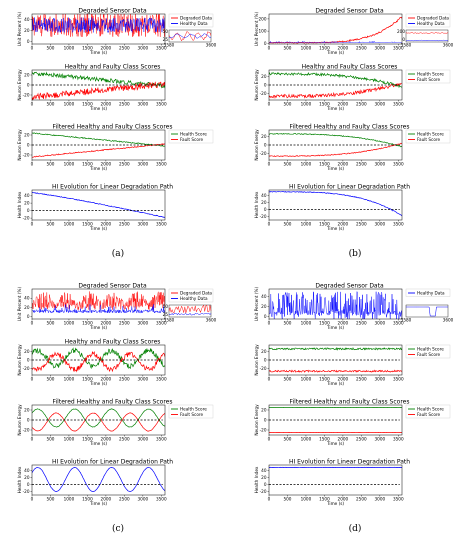 This screenshot has height=551, width=474. I want to click on legend-label: Degraded Data, so click(196, 18).